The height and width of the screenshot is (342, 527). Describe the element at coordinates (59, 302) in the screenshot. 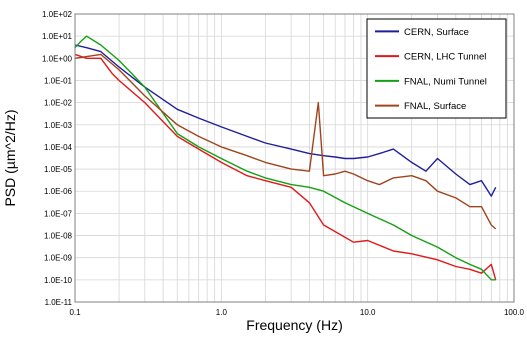

I see `y-tick-label: 1.0E-11` at that location.